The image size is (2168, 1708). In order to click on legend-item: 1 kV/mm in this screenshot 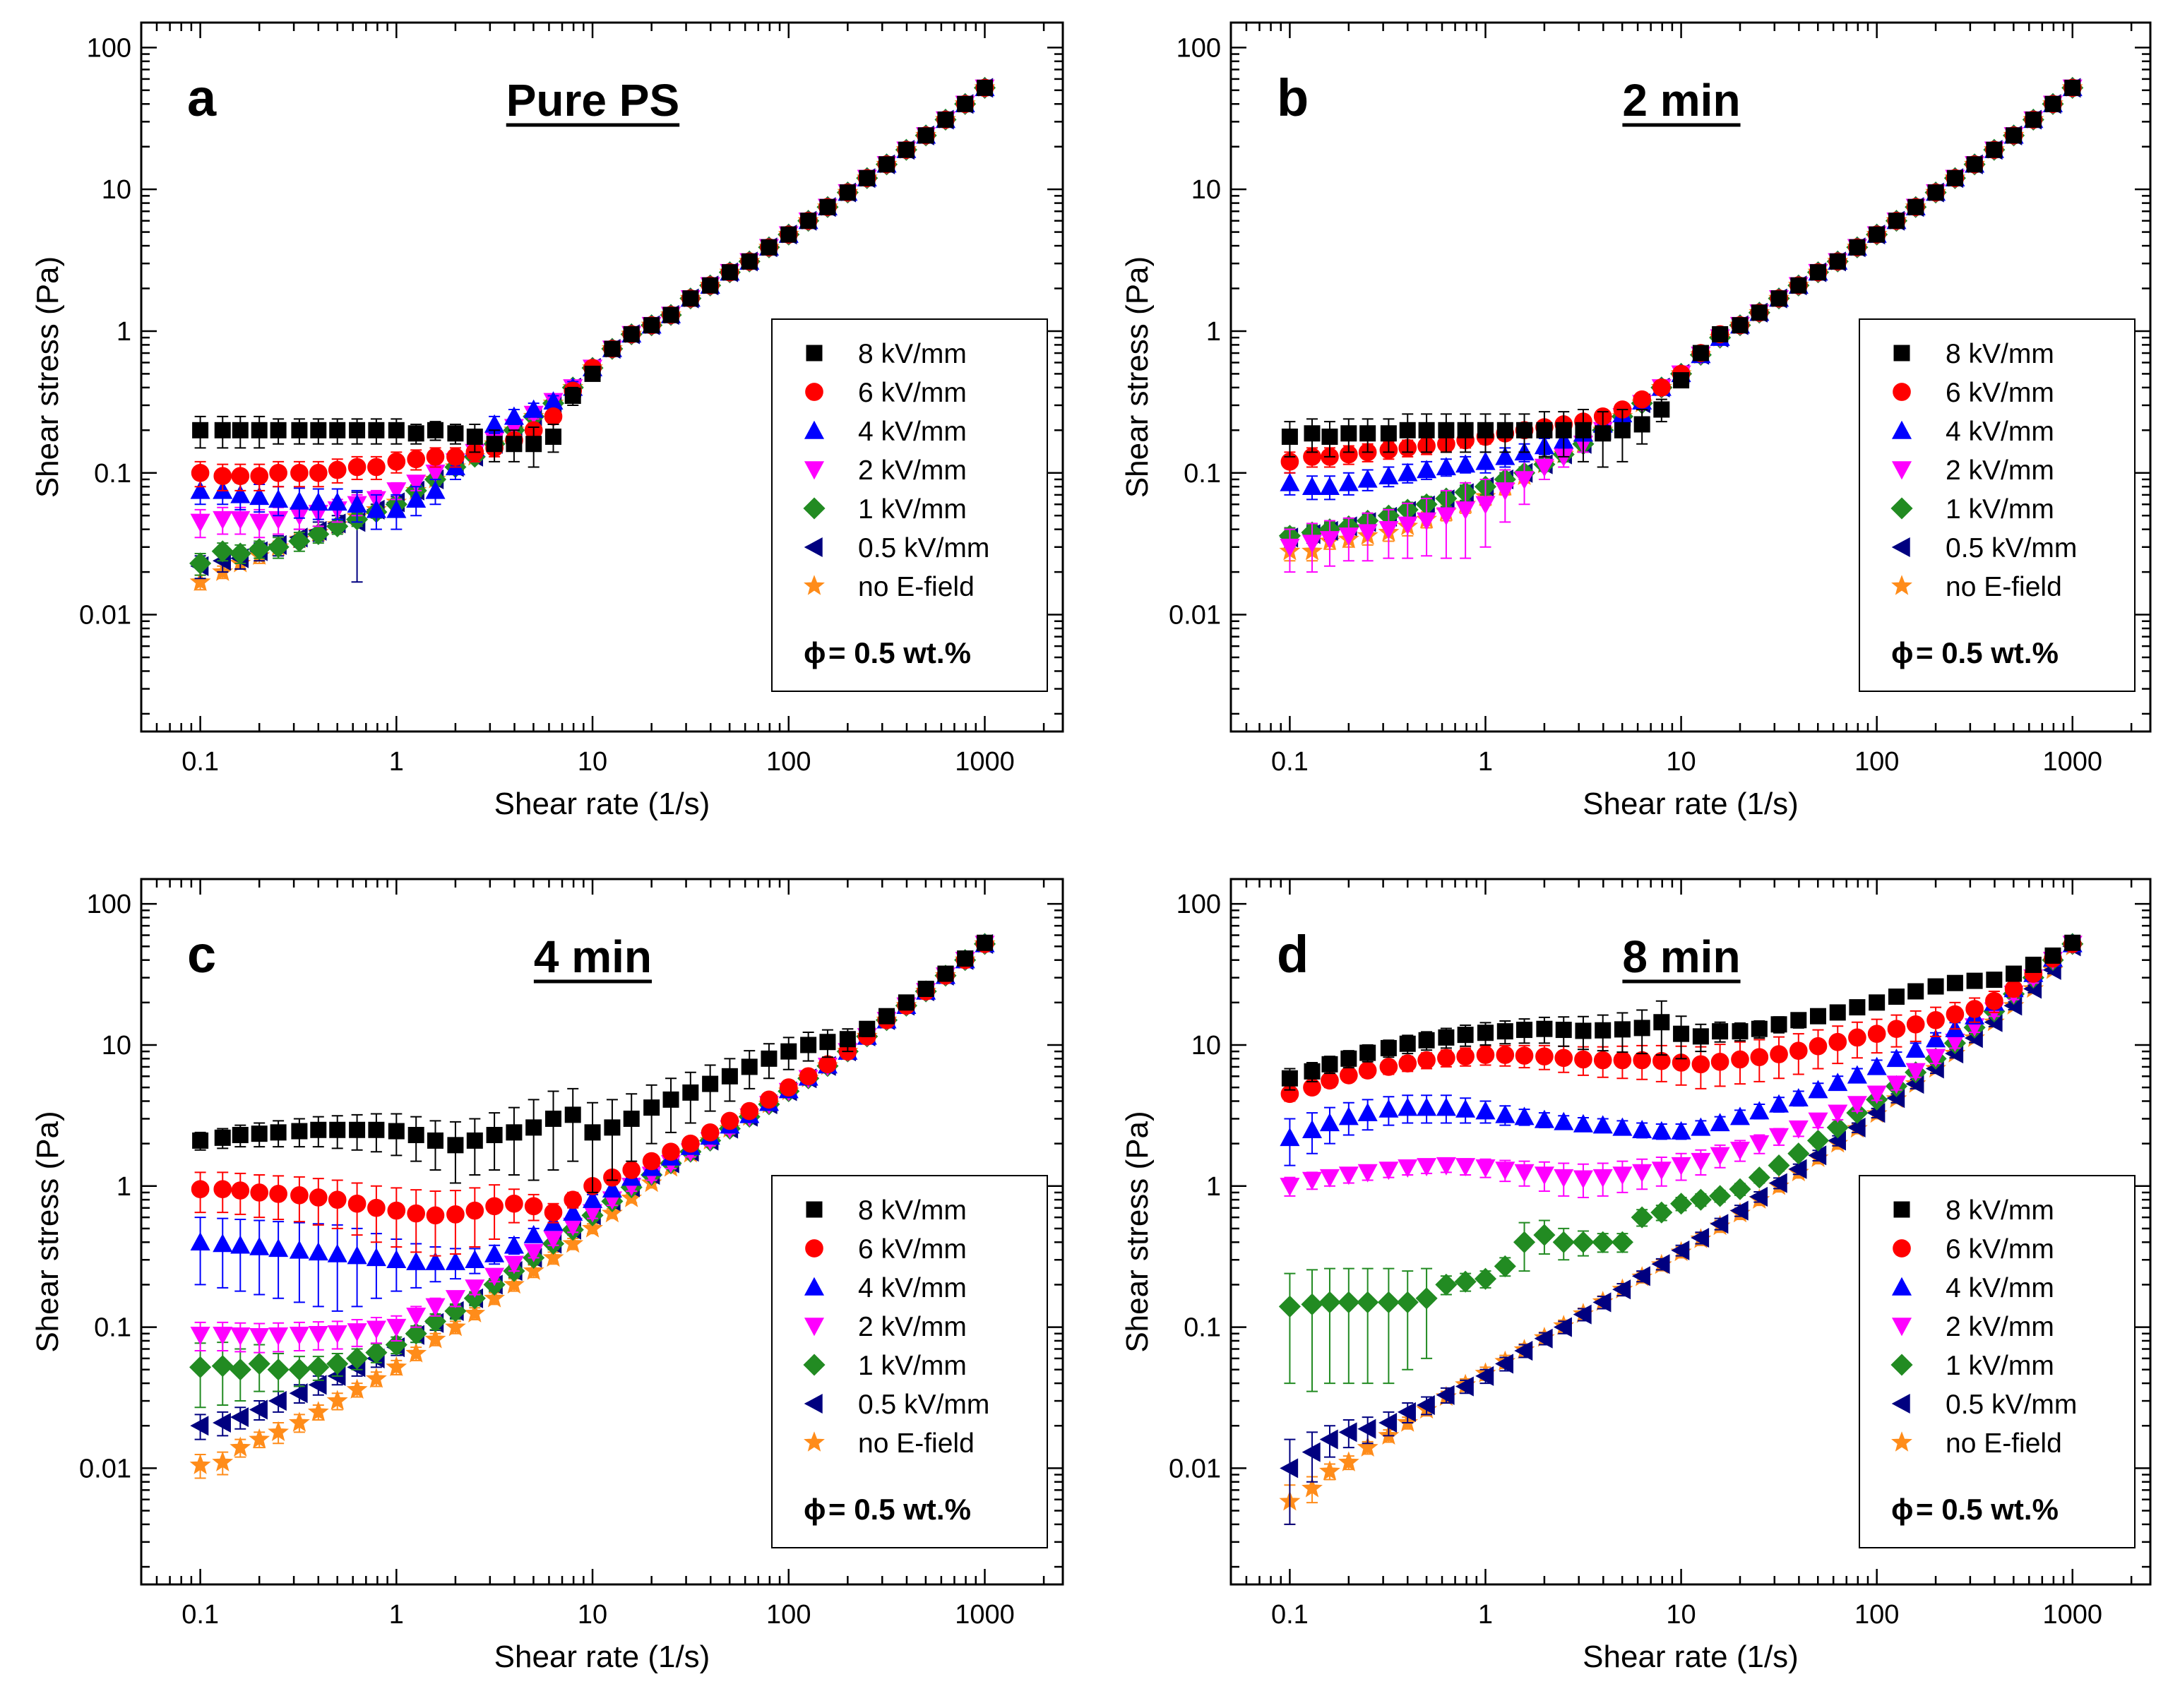, I will do `click(1972, 509)`.